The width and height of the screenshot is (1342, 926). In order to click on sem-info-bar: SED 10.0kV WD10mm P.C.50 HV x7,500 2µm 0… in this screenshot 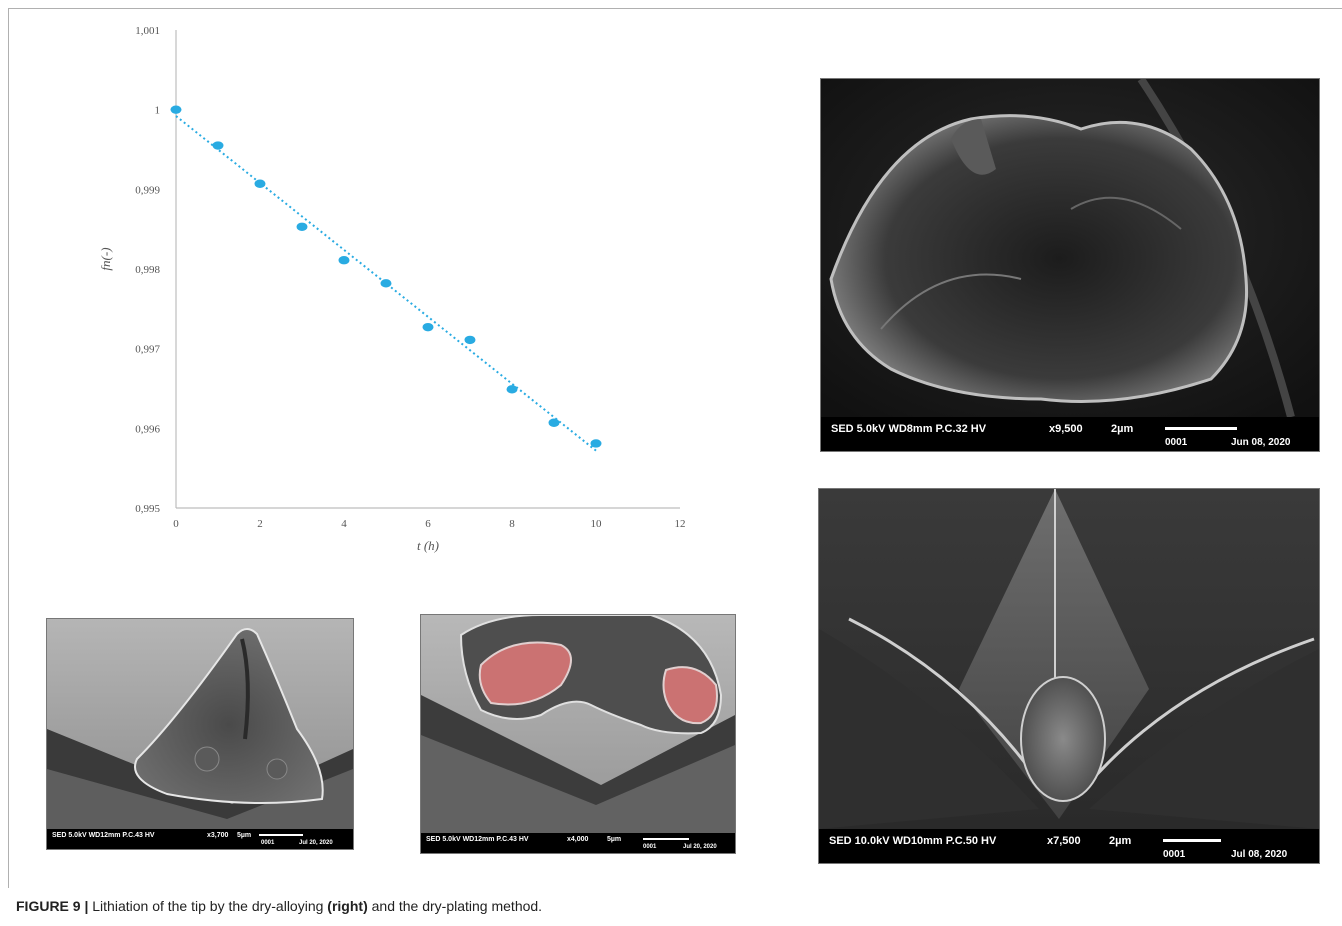, I will do `click(1069, 846)`.